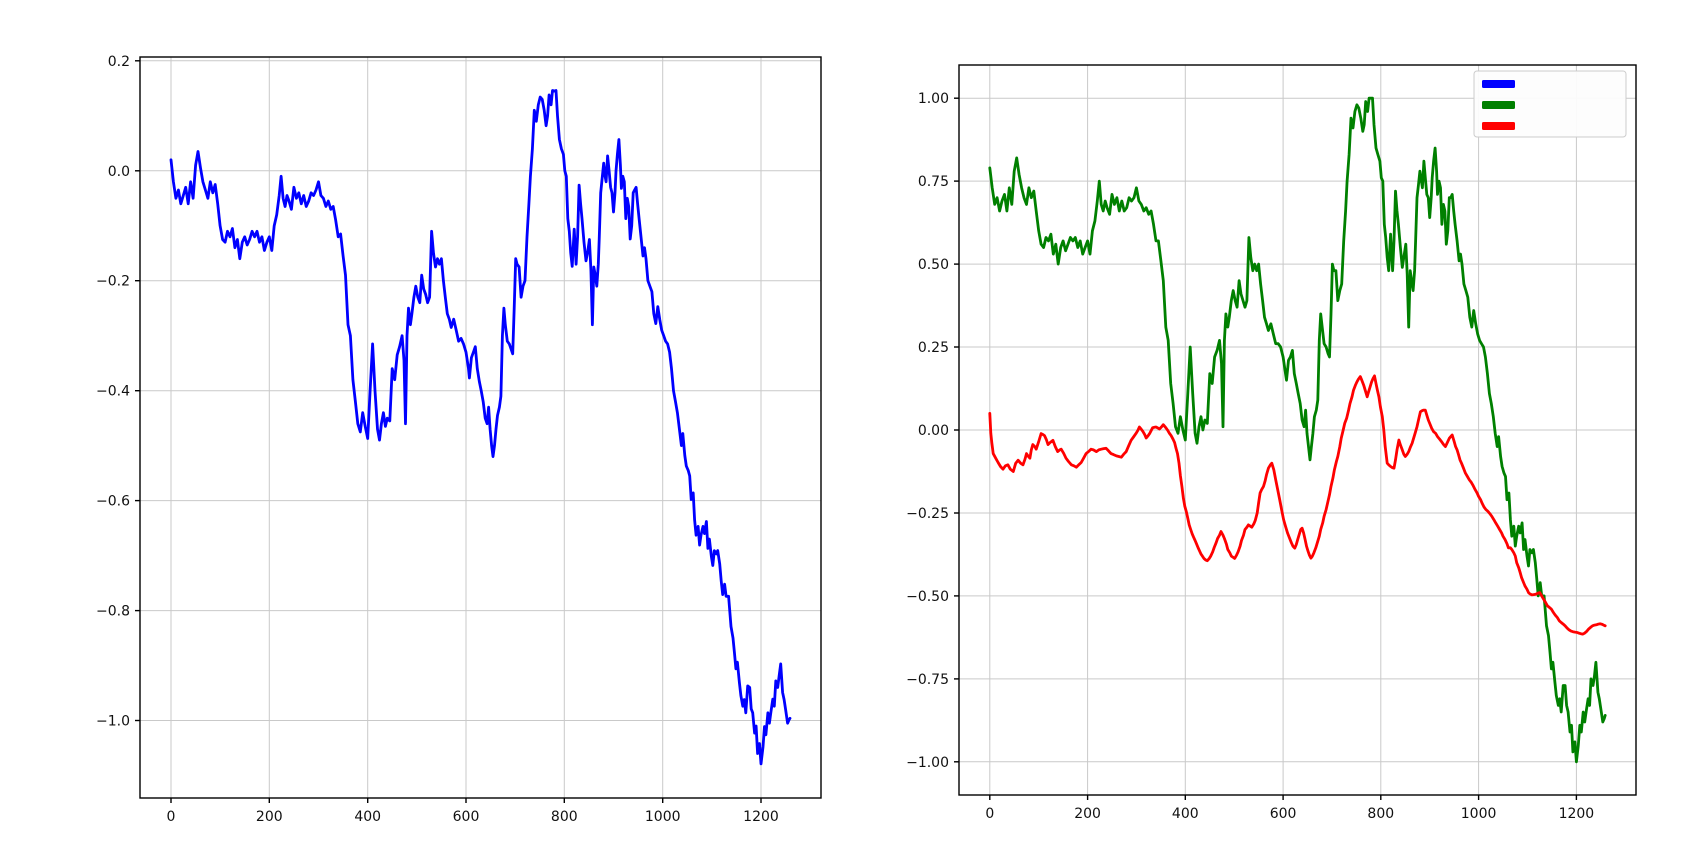 The height and width of the screenshot is (856, 1698). What do you see at coordinates (927, 597) in the screenshot?
I see `y-tick-label: −0.50` at bounding box center [927, 597].